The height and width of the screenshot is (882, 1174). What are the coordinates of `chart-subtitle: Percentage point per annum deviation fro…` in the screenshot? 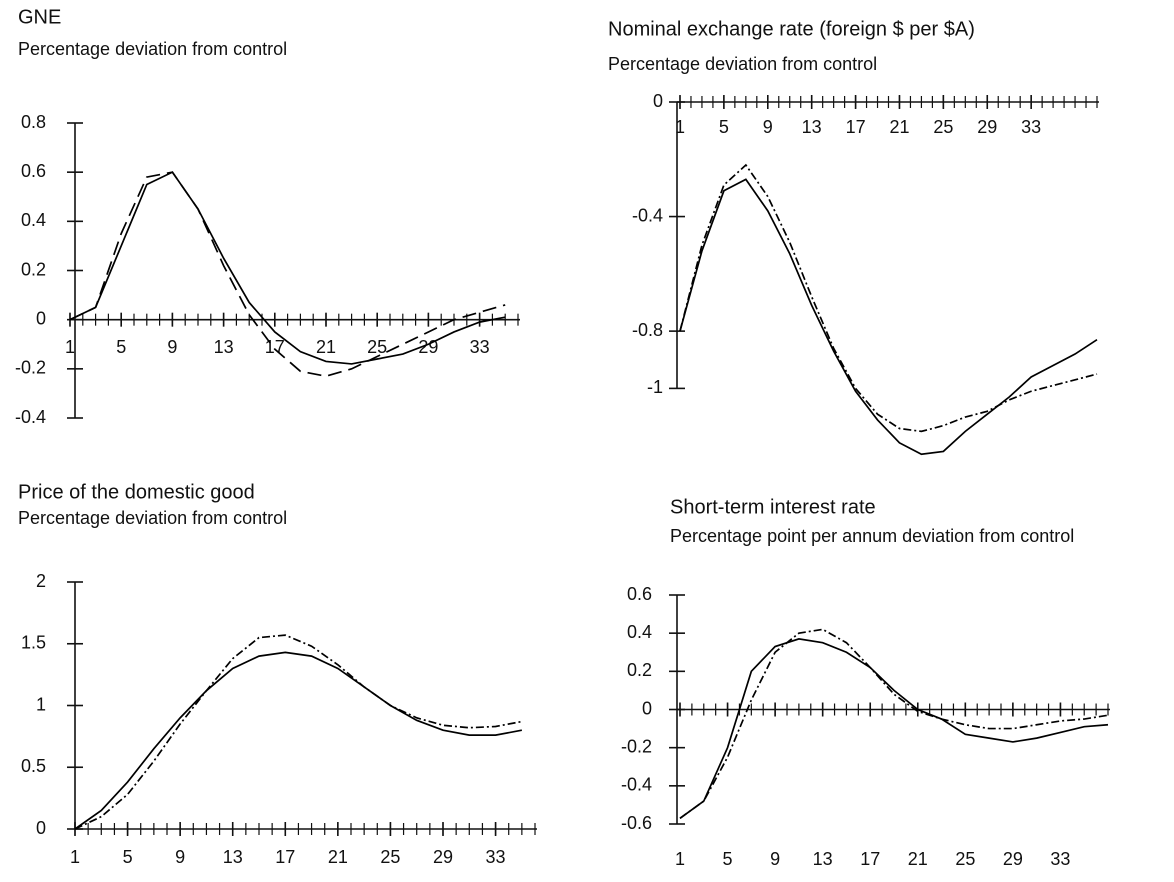 It's located at (872, 536).